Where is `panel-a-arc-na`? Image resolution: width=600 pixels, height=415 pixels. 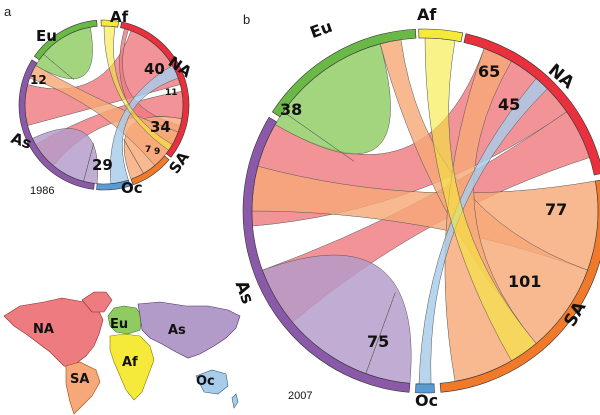
panel-a-arc-na is located at coordinates (155, 89).